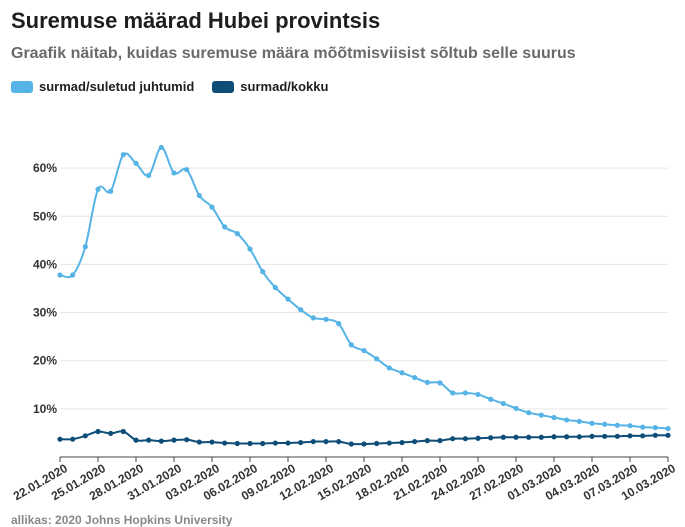 Image resolution: width=685 pixels, height=527 pixels. Describe the element at coordinates (196, 20) in the screenshot. I see `chart-title: Suremuse määrad Hubei provintsis` at that location.